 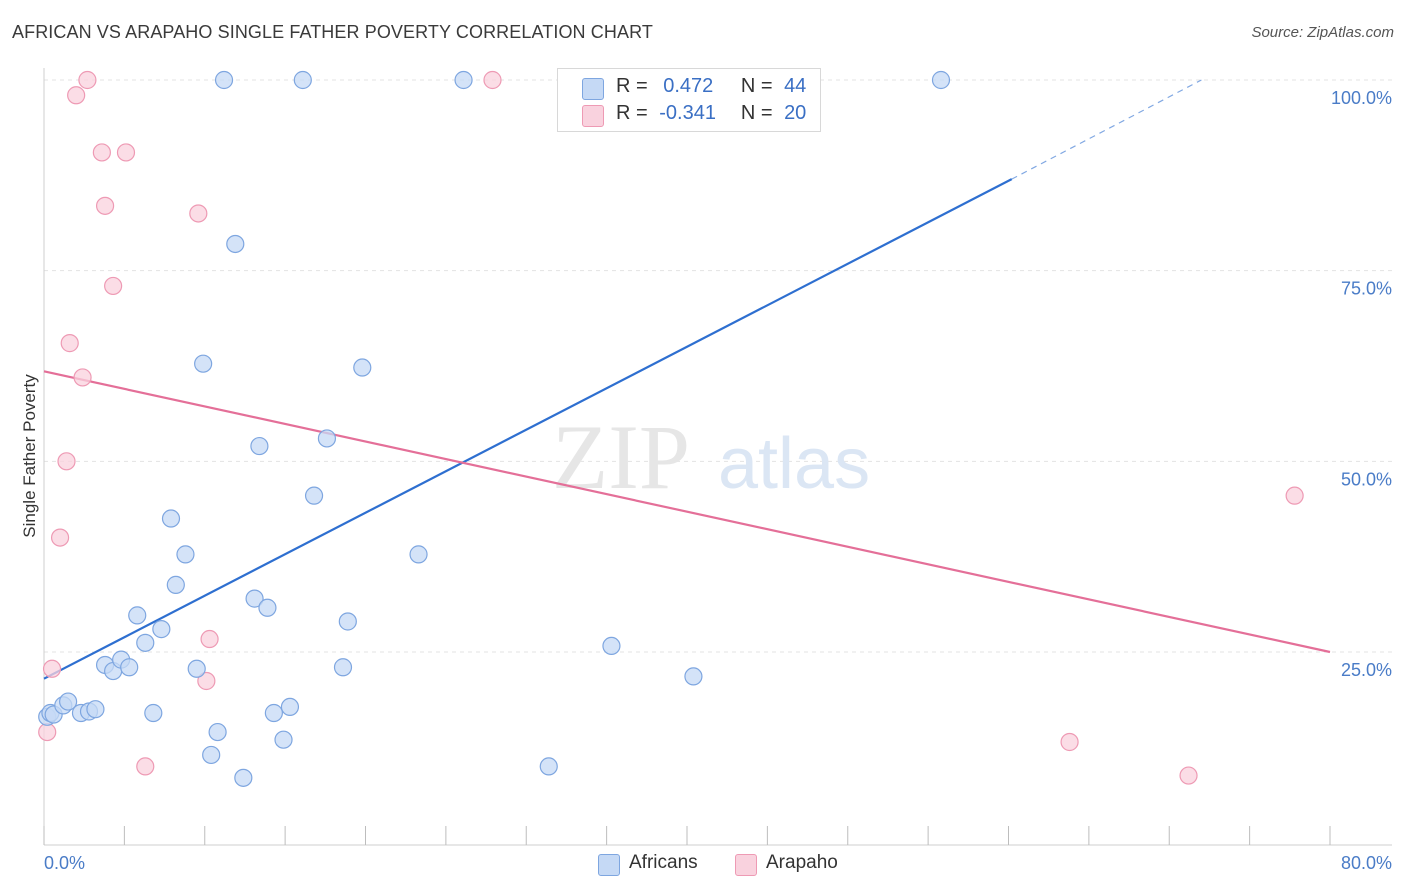 What do you see at coordinates (609, 865) in the screenshot?
I see `africans-legend-swatch` at bounding box center [609, 865].